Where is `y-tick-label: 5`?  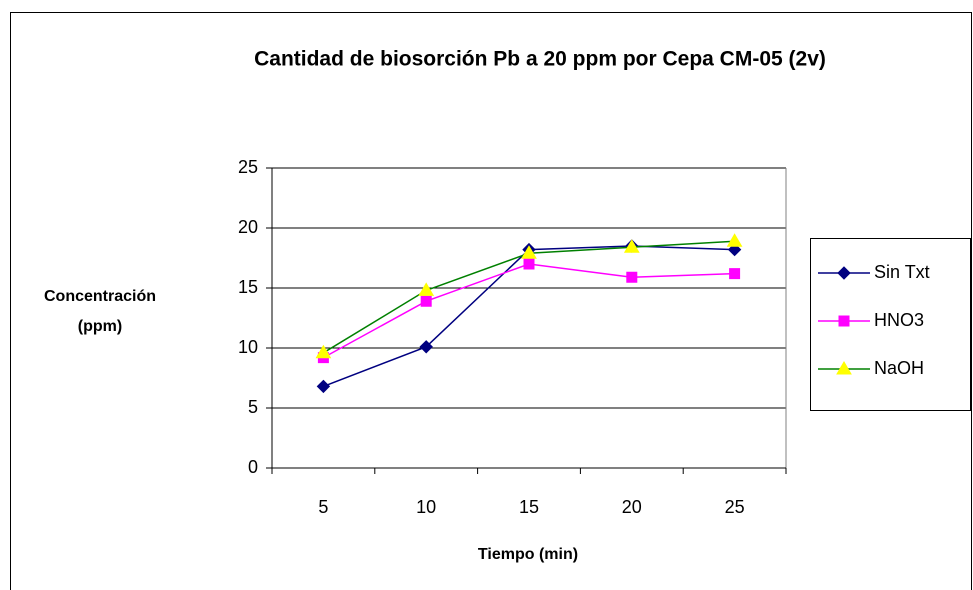 y-tick-label: 5 is located at coordinates (253, 407).